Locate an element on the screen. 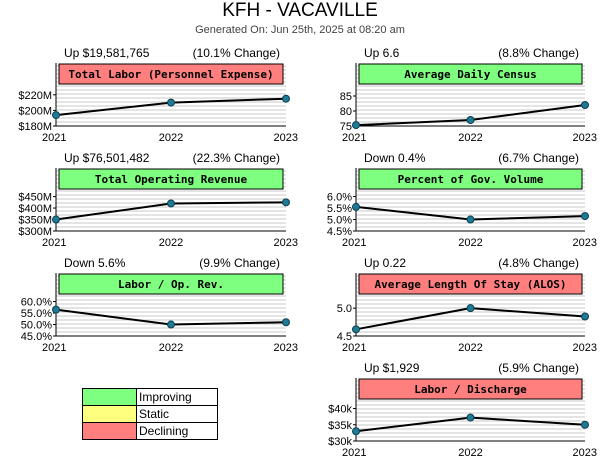 The width and height of the screenshot is (600, 465). generated-timestamp: Generated On: Jun 25th, 2025 at 08:20 am is located at coordinates (300, 30).